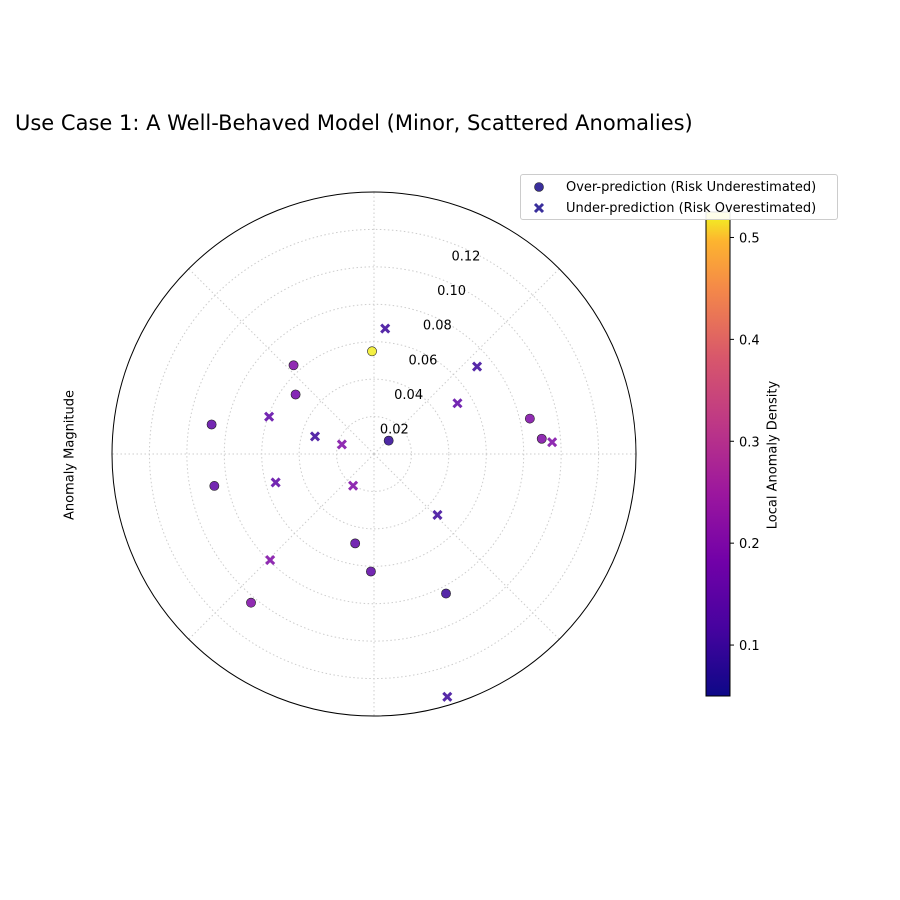 The image size is (900, 900). I want to click on radial-gridline, so click(374, 454).